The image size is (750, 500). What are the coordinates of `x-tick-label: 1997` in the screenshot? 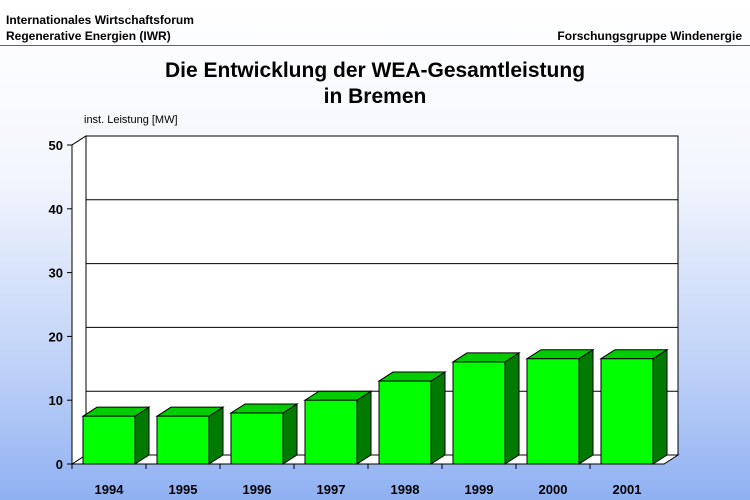 It's located at (331, 489).